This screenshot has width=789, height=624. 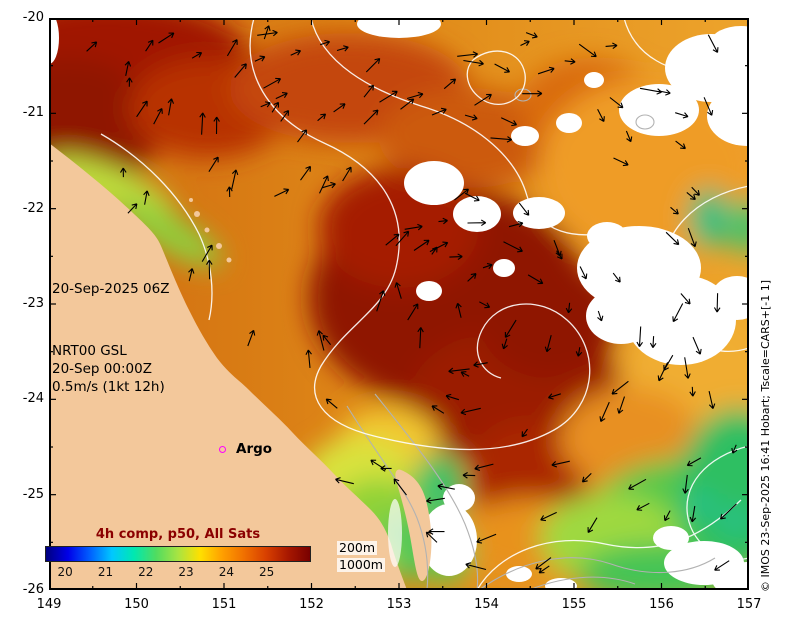 I want to click on lat-tick-label: -24, so click(x=33, y=399).